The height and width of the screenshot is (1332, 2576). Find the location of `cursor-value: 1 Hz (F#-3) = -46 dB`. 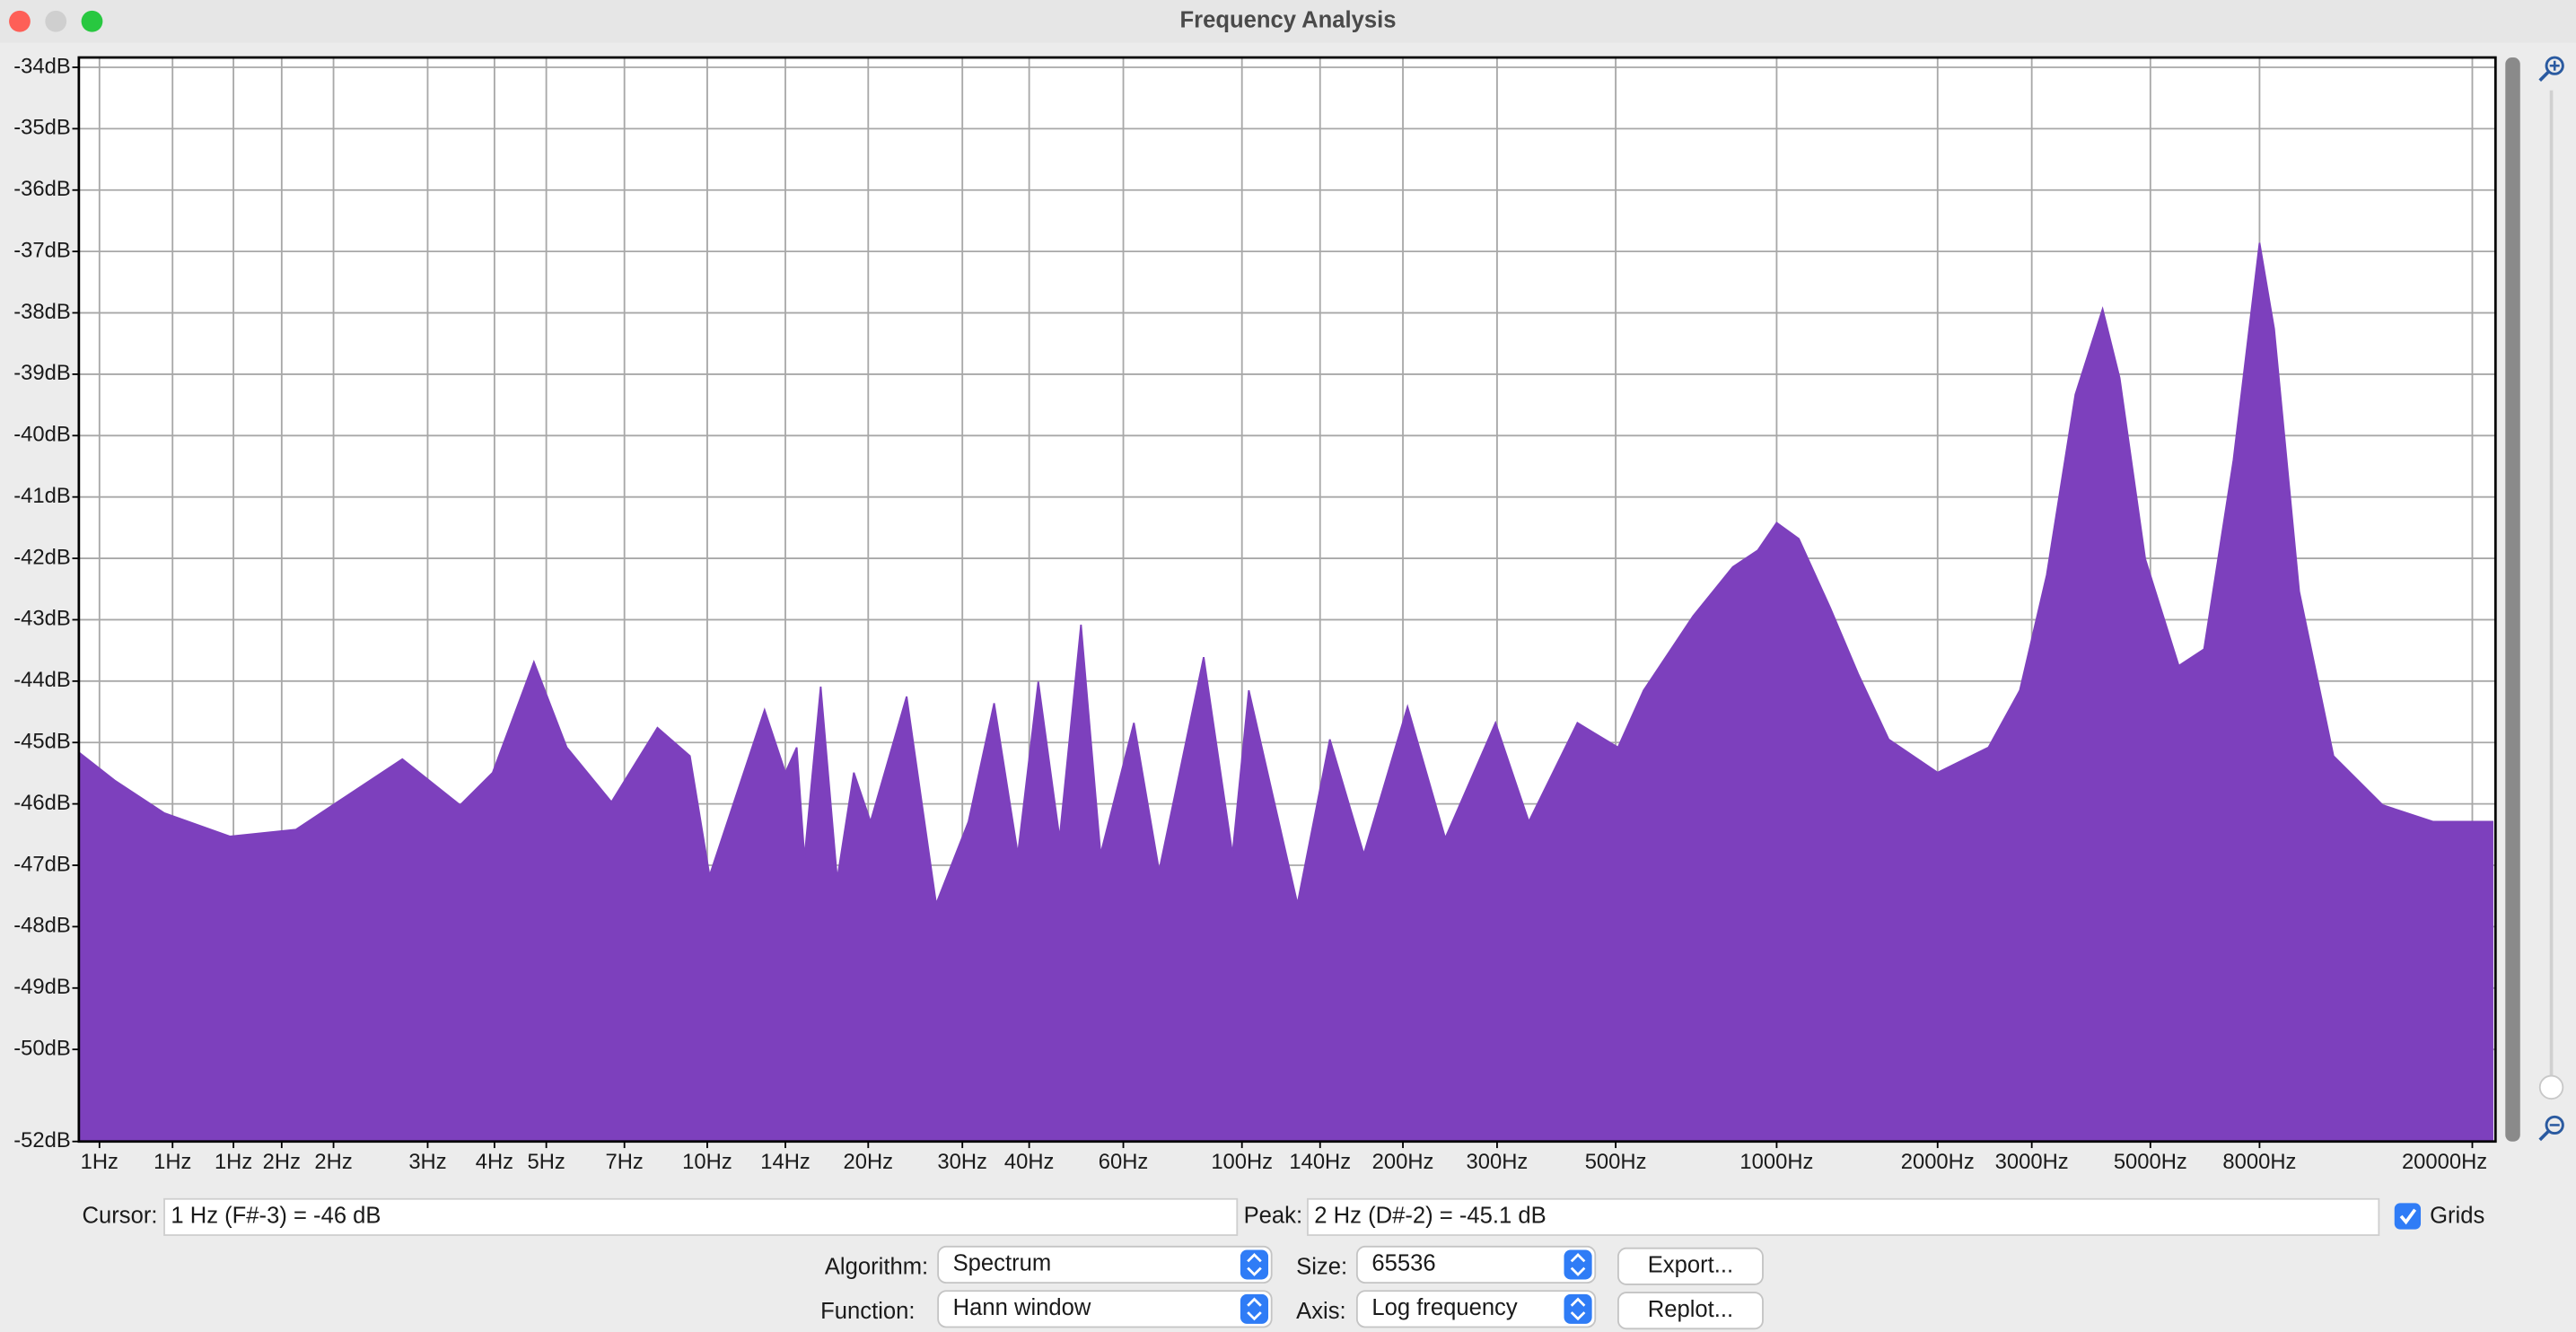

cursor-value: 1 Hz (F#-3) = -46 dB is located at coordinates (276, 1216).